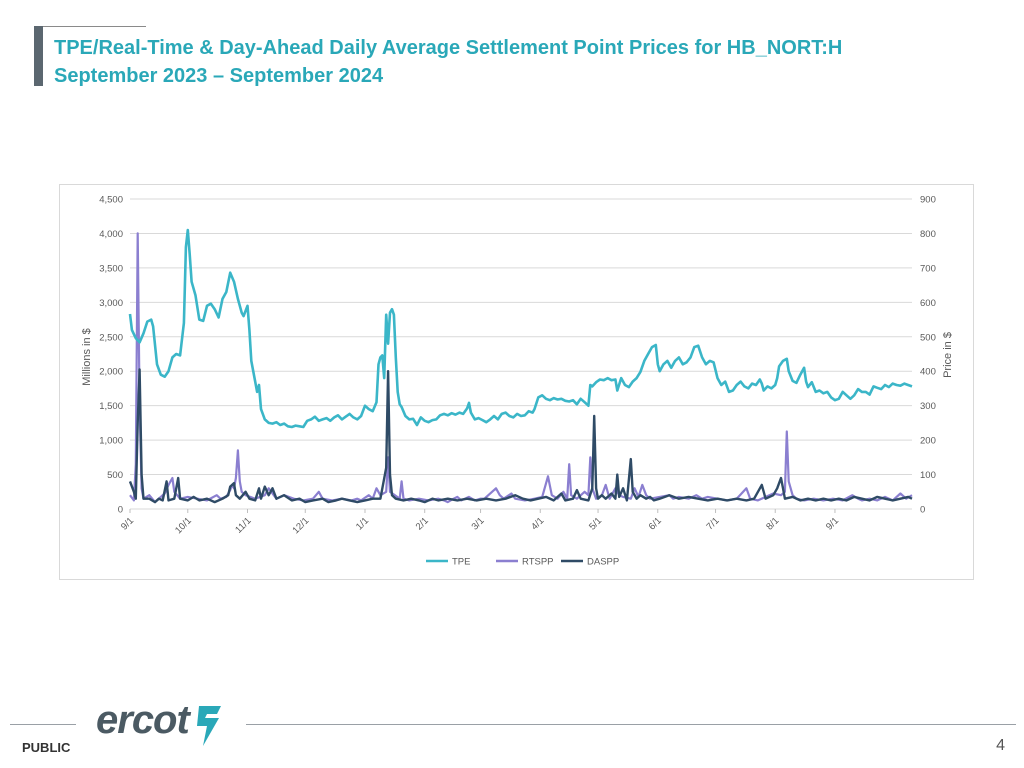 This screenshot has height=768, width=1024. I want to click on x-tick-label: 7/1, so click(713, 523).